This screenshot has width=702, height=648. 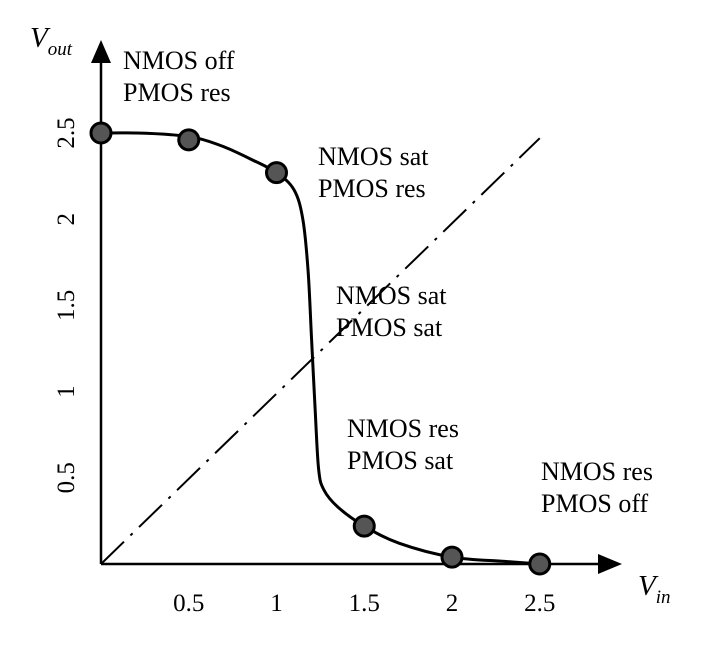 I want to click on y-axis-label-subscript: out, so click(x=60, y=49).